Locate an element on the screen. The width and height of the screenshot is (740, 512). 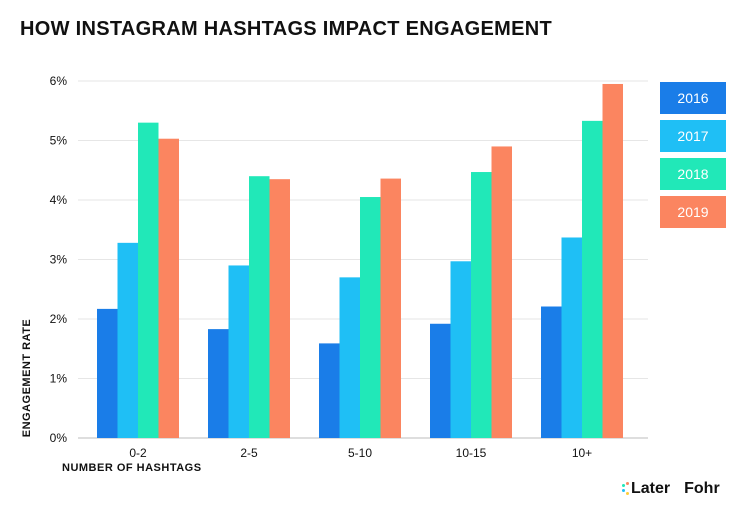
logos: Later Fohr is located at coordinates (671, 489).